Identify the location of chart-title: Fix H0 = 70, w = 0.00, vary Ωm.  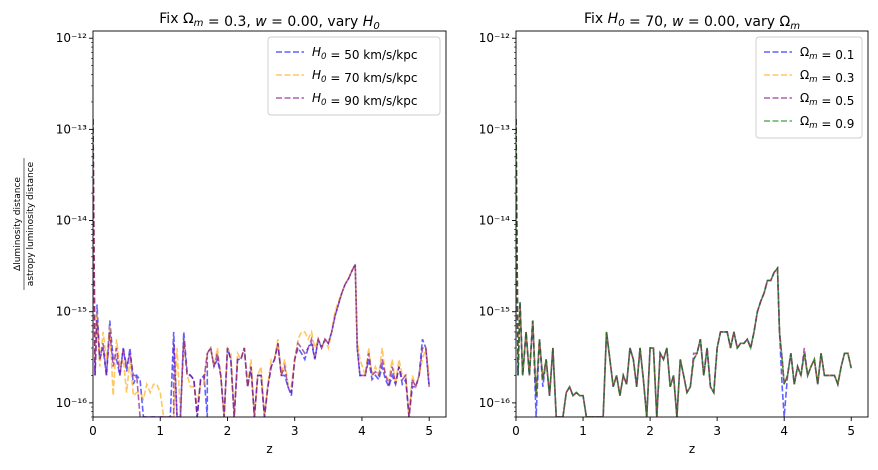
(692, 21).